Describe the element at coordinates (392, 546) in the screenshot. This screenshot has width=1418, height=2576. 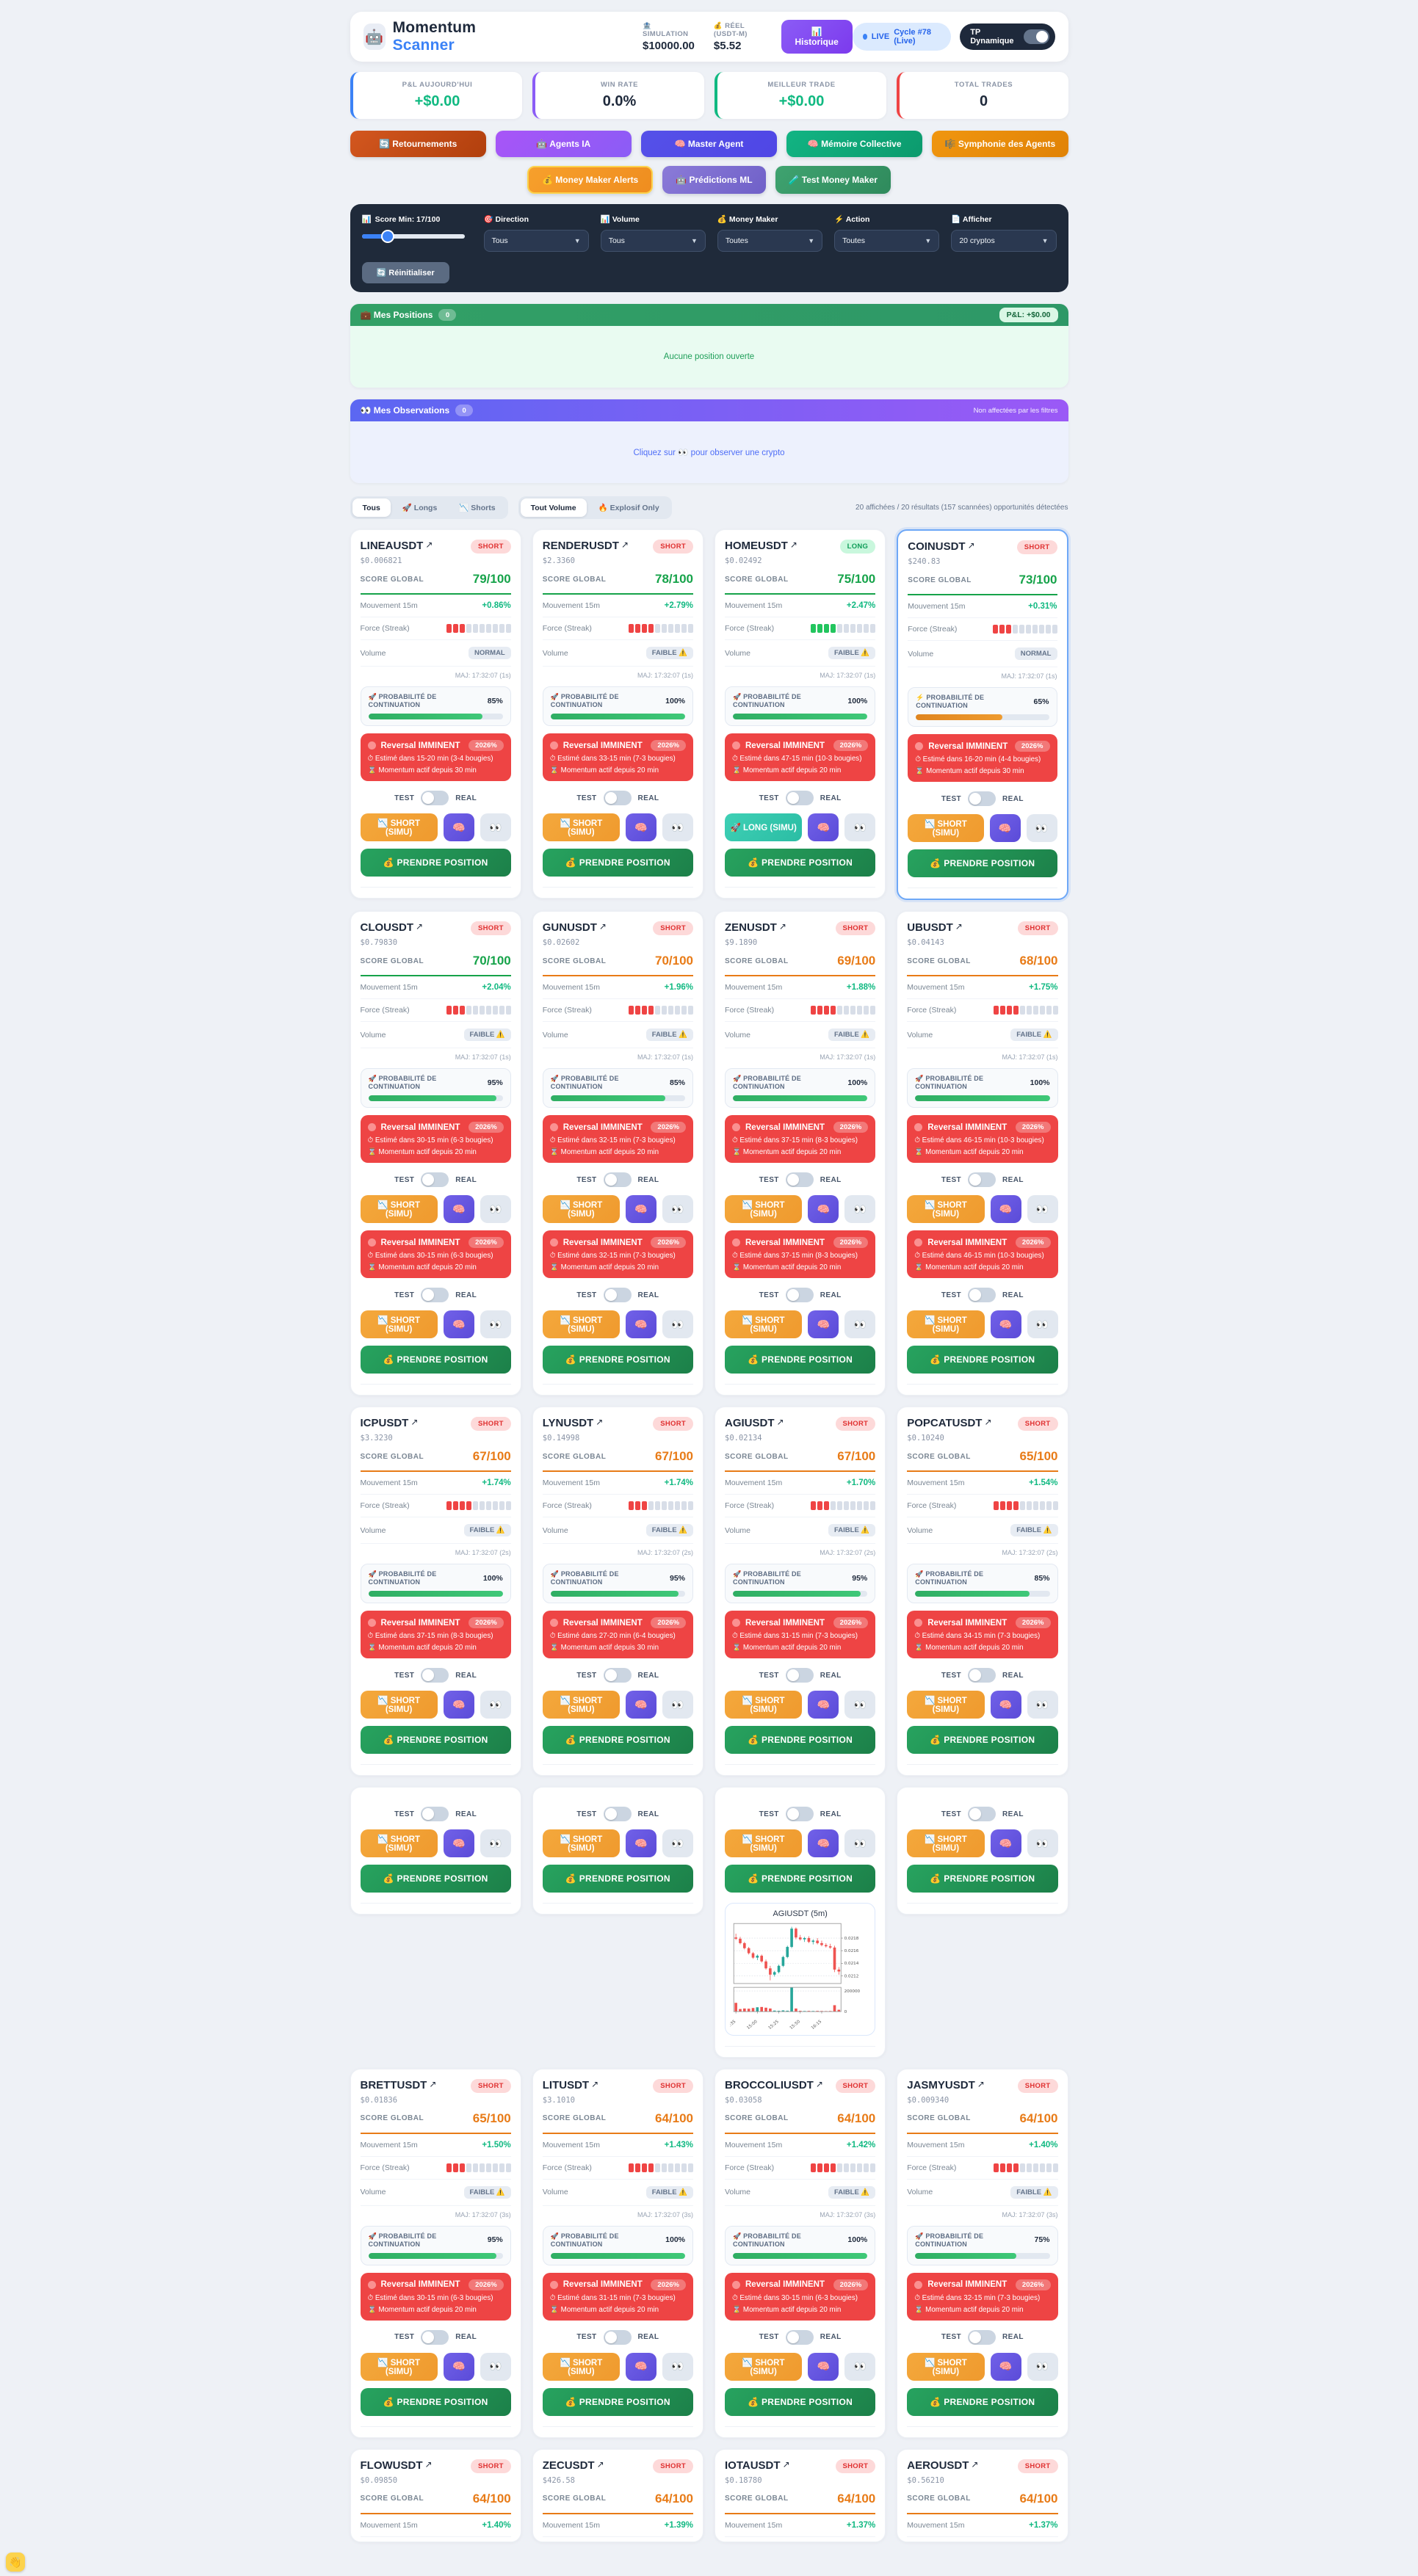
I see `card-symbol: LINEAUSDT` at that location.